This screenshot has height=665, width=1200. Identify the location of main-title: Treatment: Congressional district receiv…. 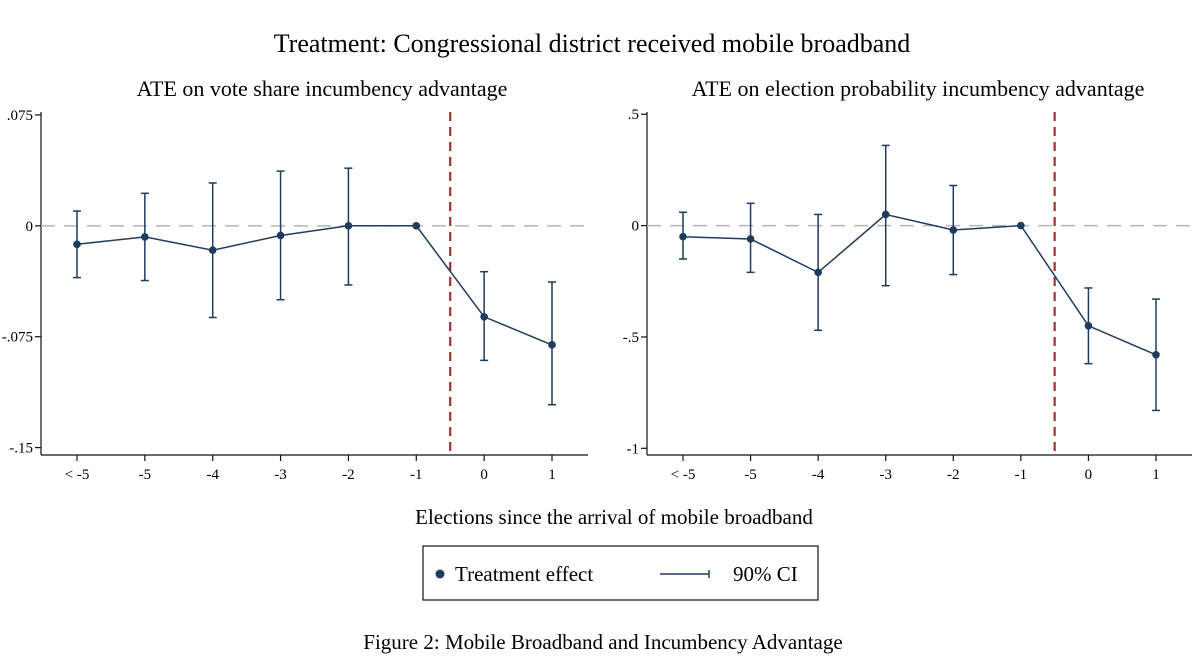
(592, 43).